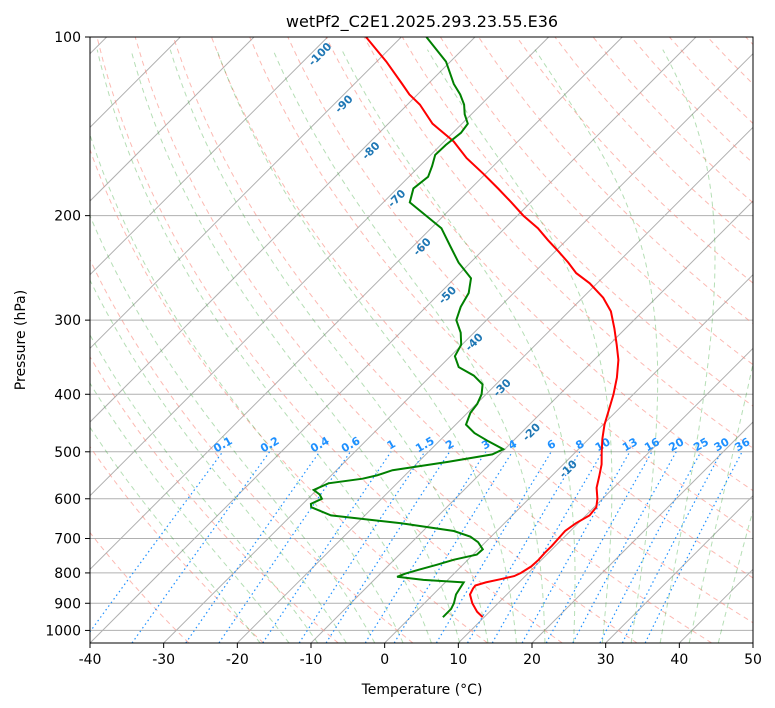  I want to click on y-tick-label: 700, so click(67, 540).